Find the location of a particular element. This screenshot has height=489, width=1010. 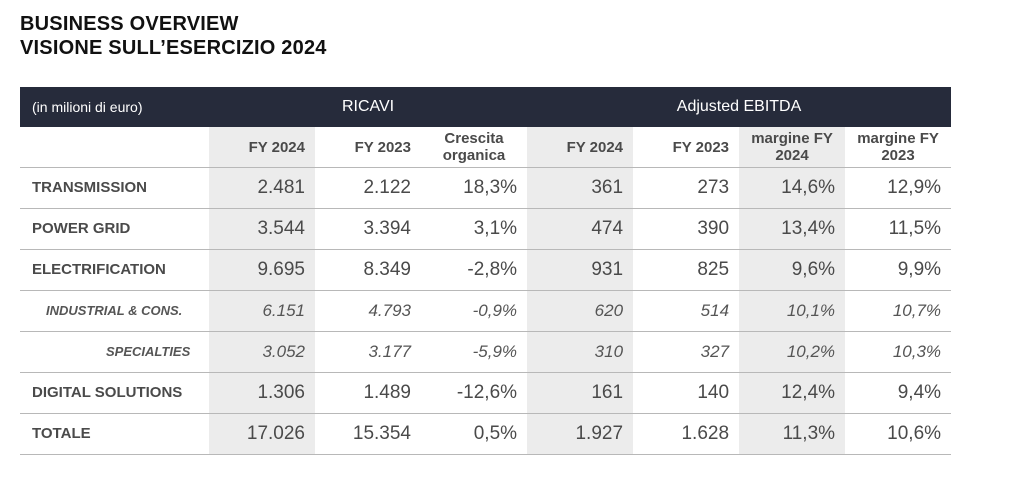

table-cell: 3.177 is located at coordinates (368, 352).